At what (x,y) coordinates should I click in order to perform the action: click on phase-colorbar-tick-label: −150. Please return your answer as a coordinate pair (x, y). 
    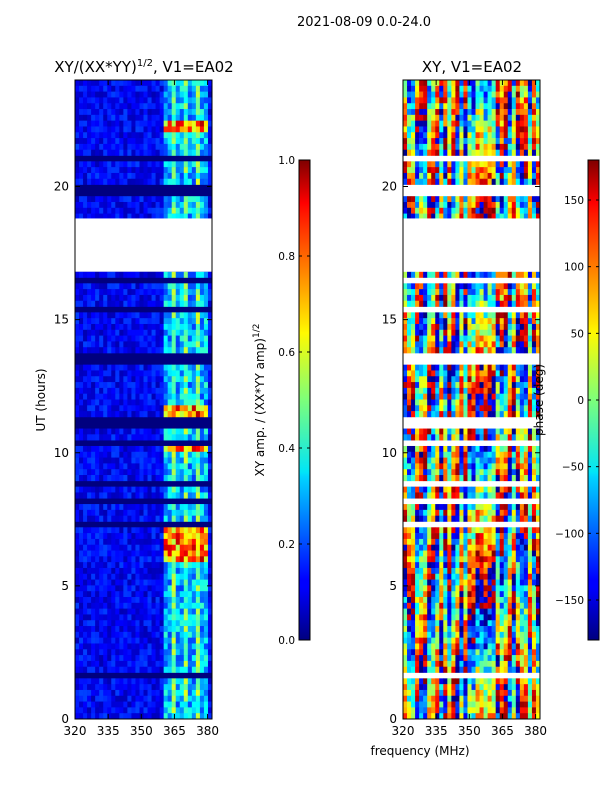
    Looking at the image, I should click on (569, 601).